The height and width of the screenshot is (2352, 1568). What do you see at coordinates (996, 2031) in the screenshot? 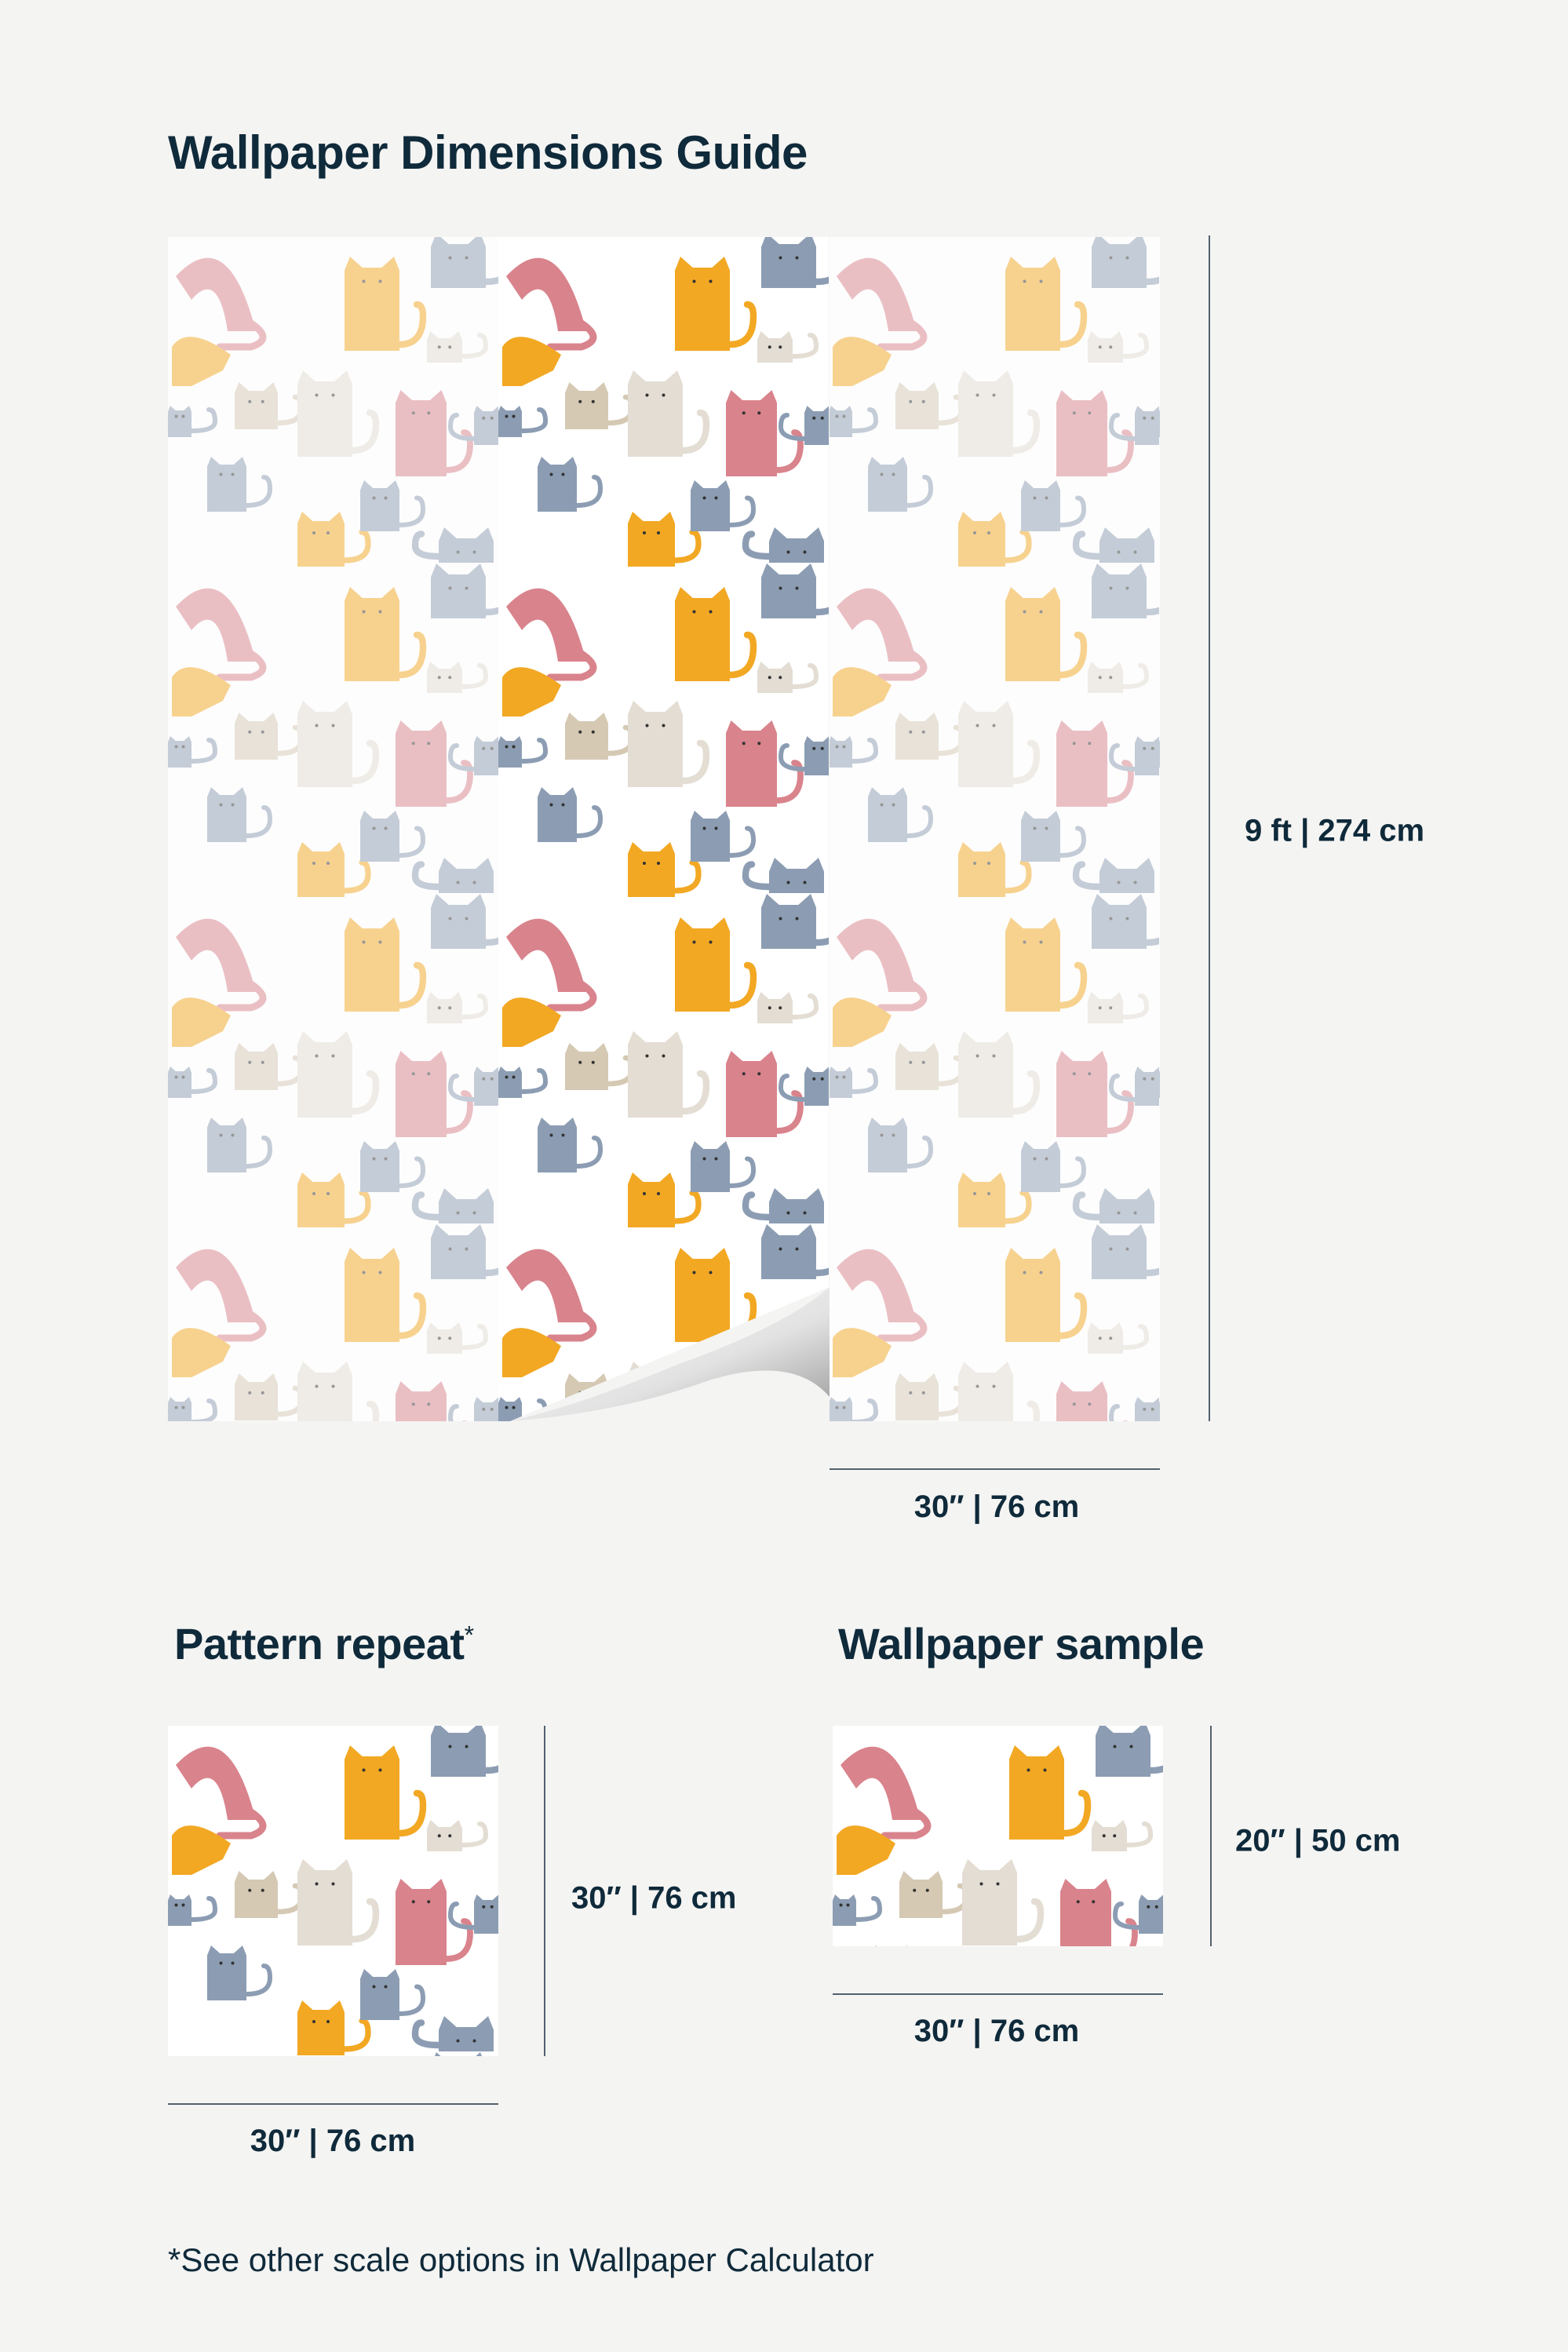
I see `sample-width-label: 30″ | 76 cm` at bounding box center [996, 2031].